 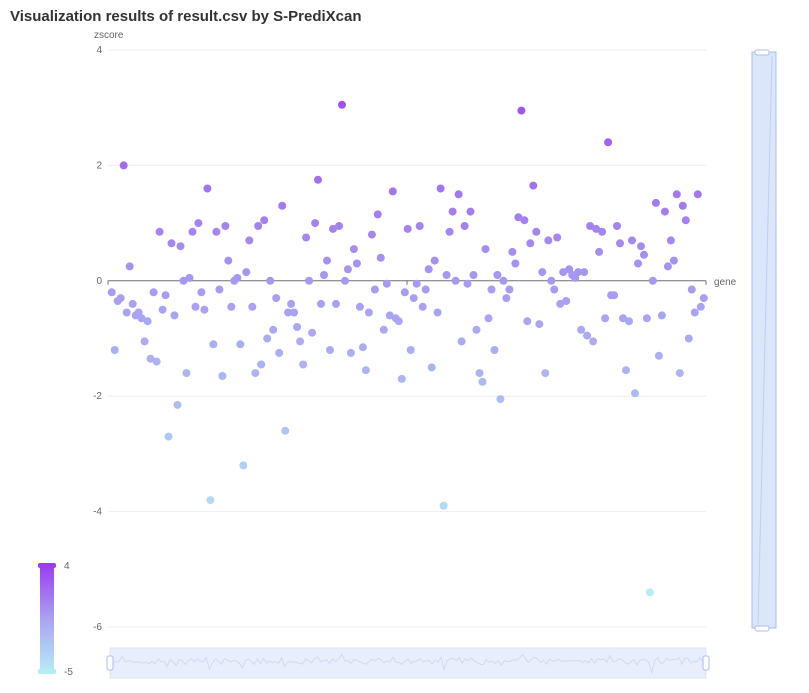 I want to click on visual-map: 4 -5, so click(x=55, y=619).